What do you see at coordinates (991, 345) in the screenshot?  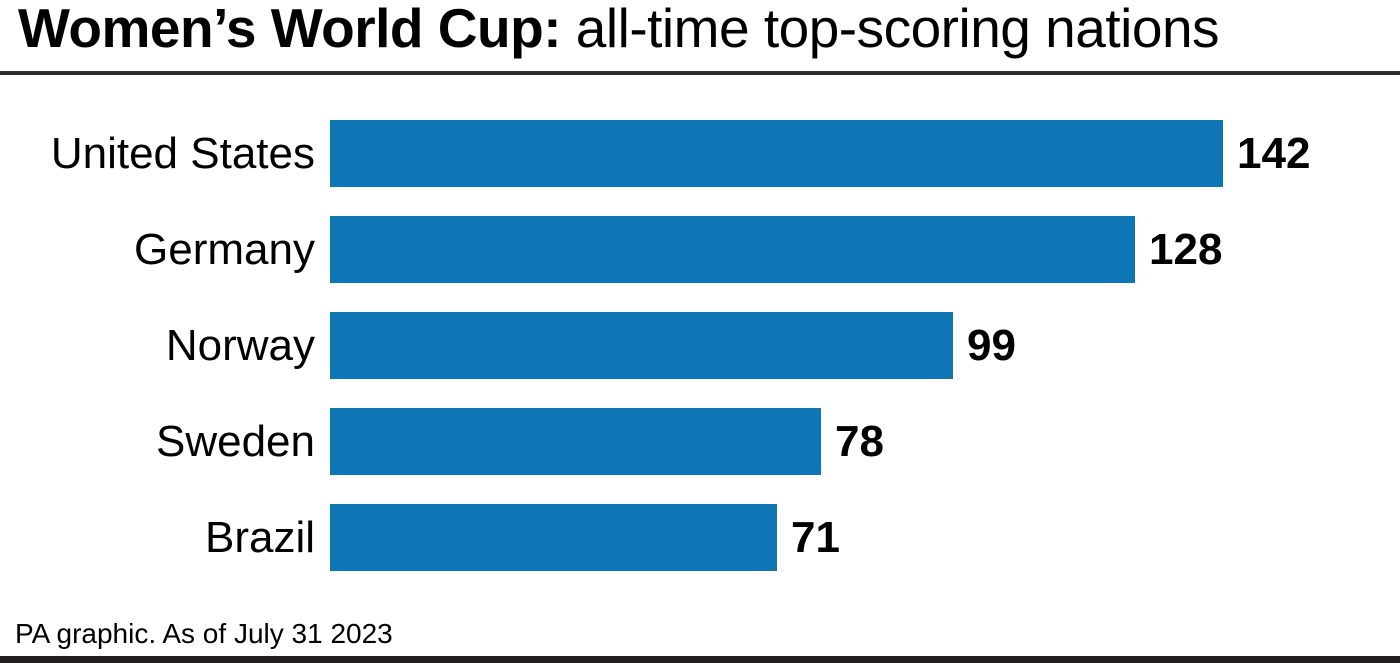 I see `bar-value: 99` at bounding box center [991, 345].